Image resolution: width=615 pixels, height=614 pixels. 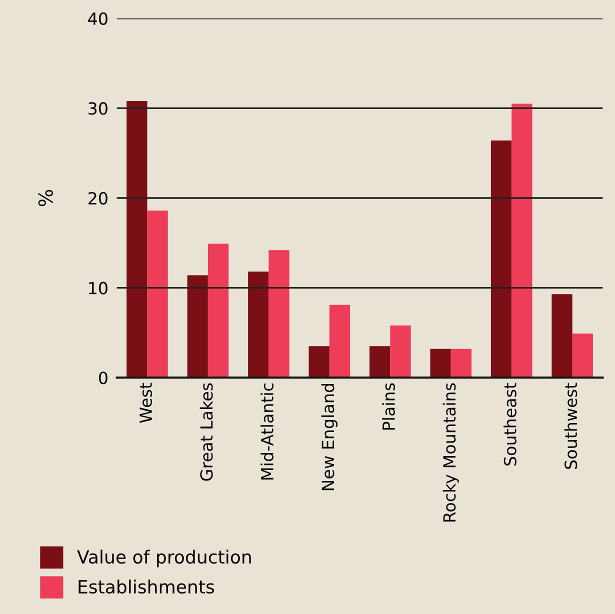 I want to click on legend-label: Establishments, so click(x=146, y=587).